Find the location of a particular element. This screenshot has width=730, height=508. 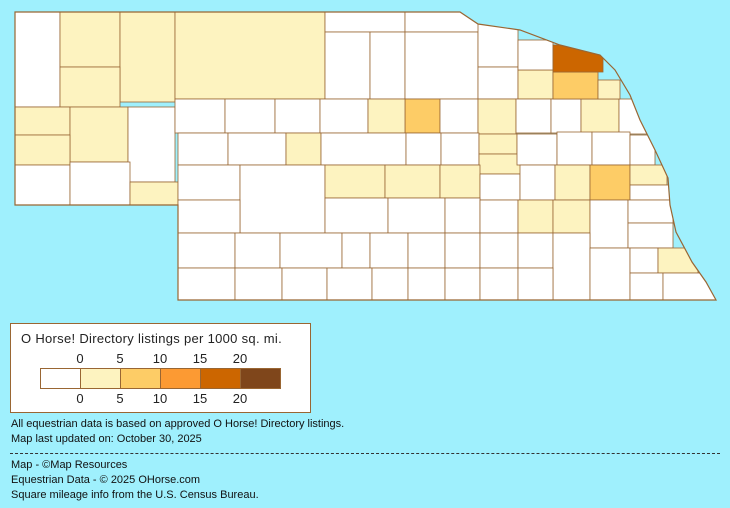

legend-tick-label: 0 is located at coordinates (80, 398).